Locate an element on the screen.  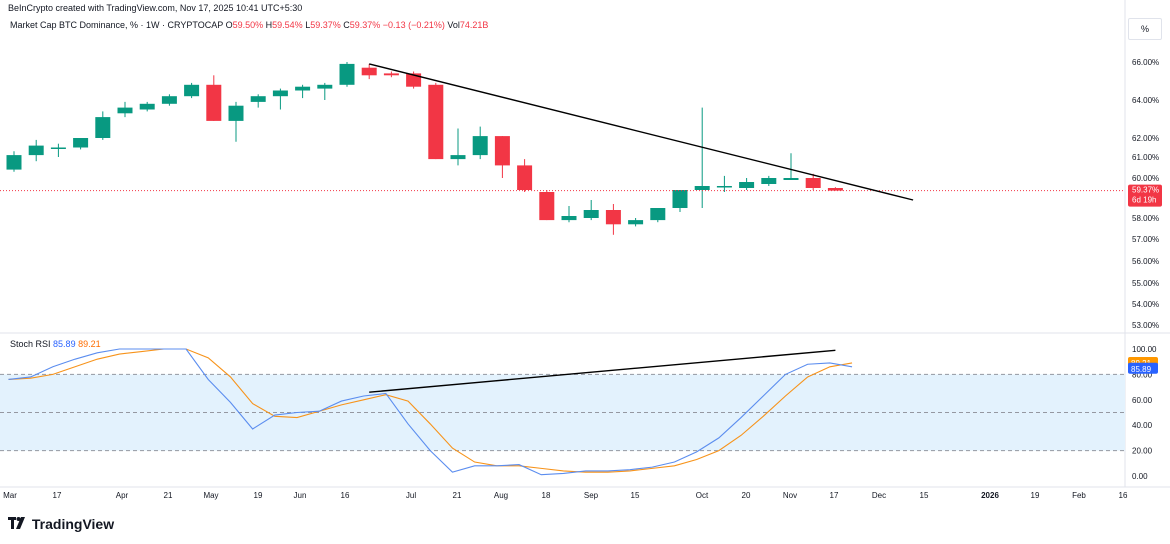
stoch-tick-label: 0.00 is located at coordinates (1140, 476).